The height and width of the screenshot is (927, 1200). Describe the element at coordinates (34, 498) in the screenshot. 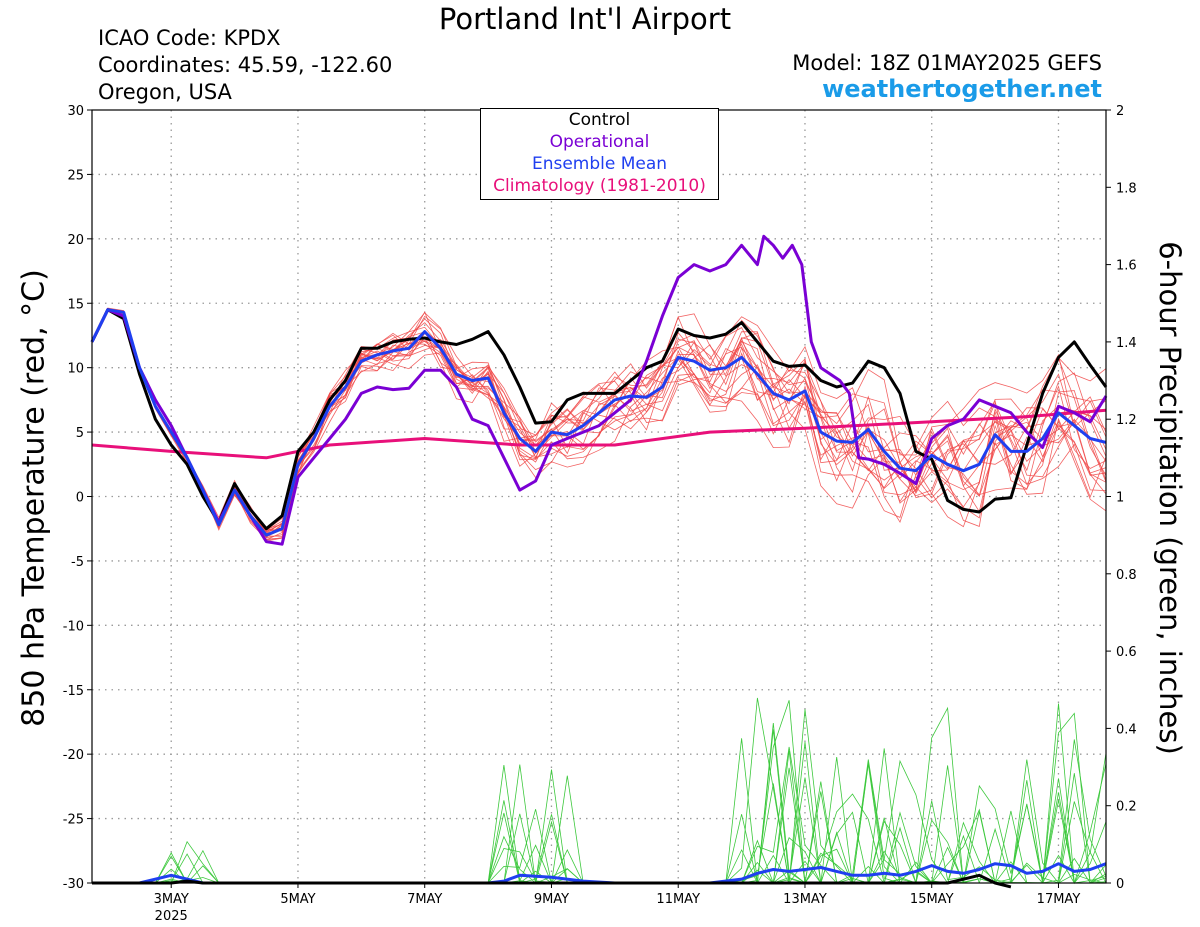

I see `y-axis-label: 850 hPa Temperature (red, °C)` at that location.